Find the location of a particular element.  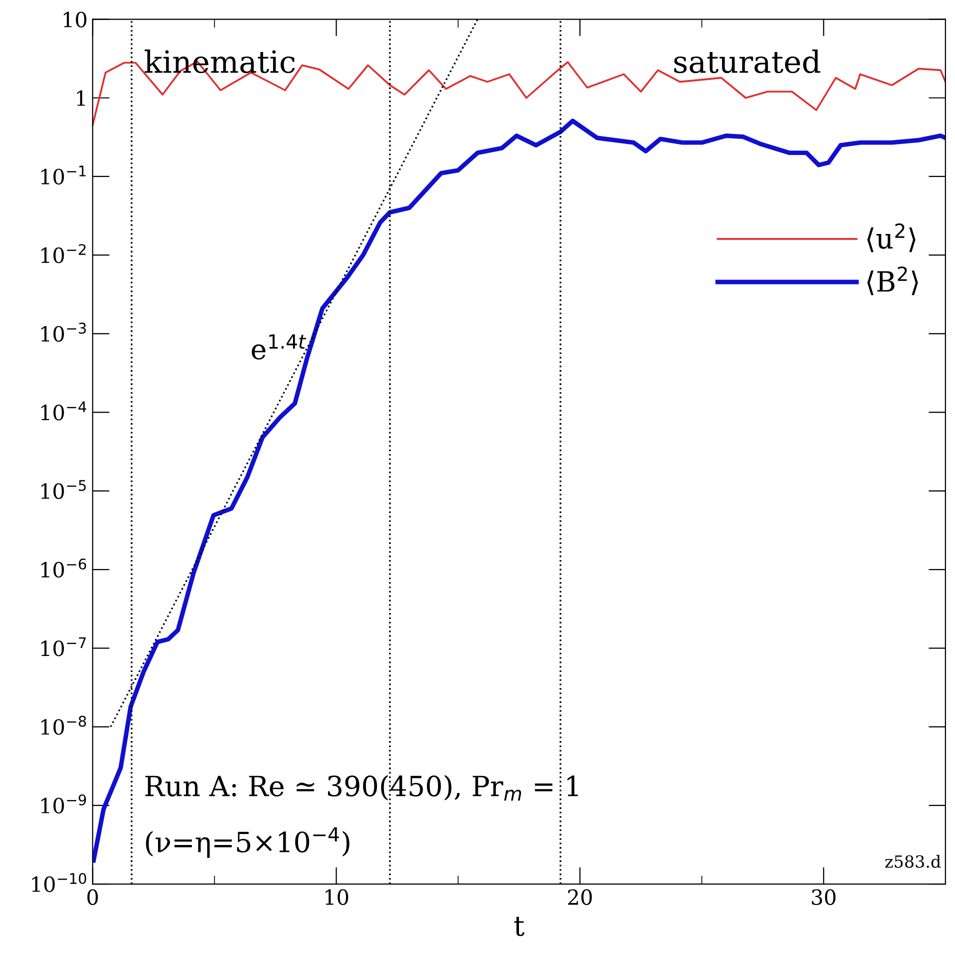

legend-label: ⟨B$^{2}$⟩ is located at coordinates (892, 281).